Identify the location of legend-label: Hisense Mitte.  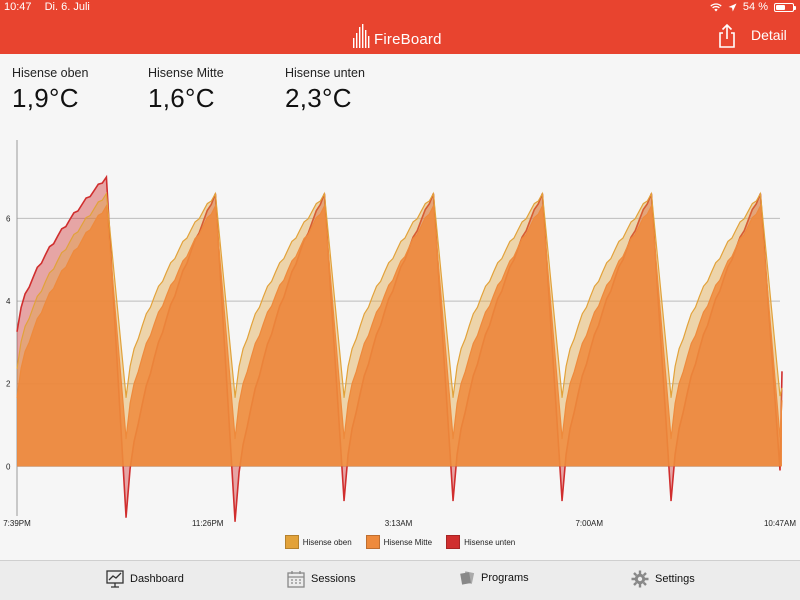
(408, 542).